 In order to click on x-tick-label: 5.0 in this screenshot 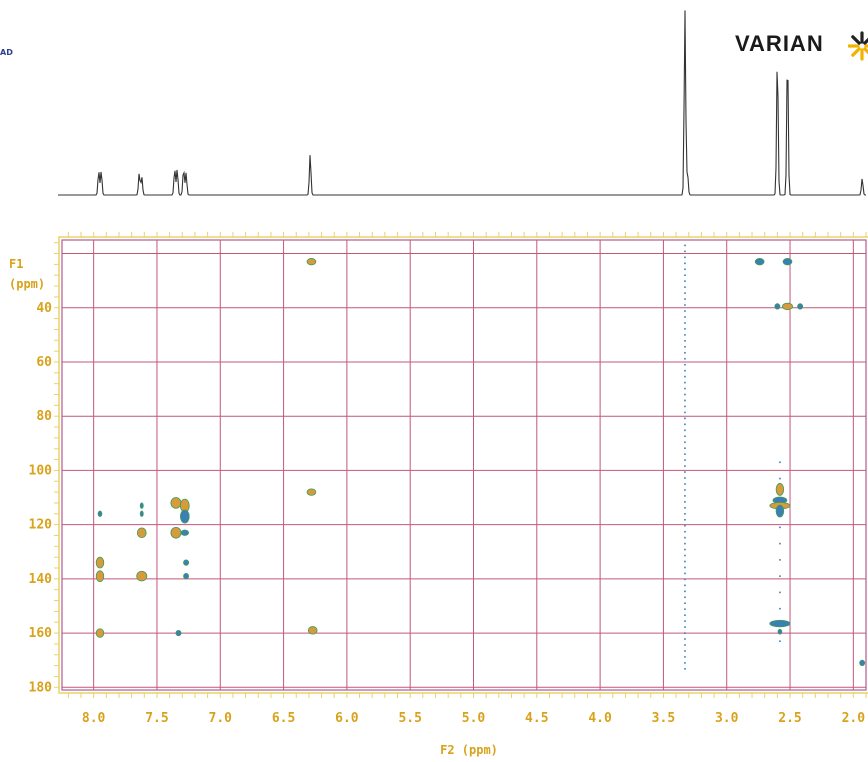, I will do `click(474, 718)`.